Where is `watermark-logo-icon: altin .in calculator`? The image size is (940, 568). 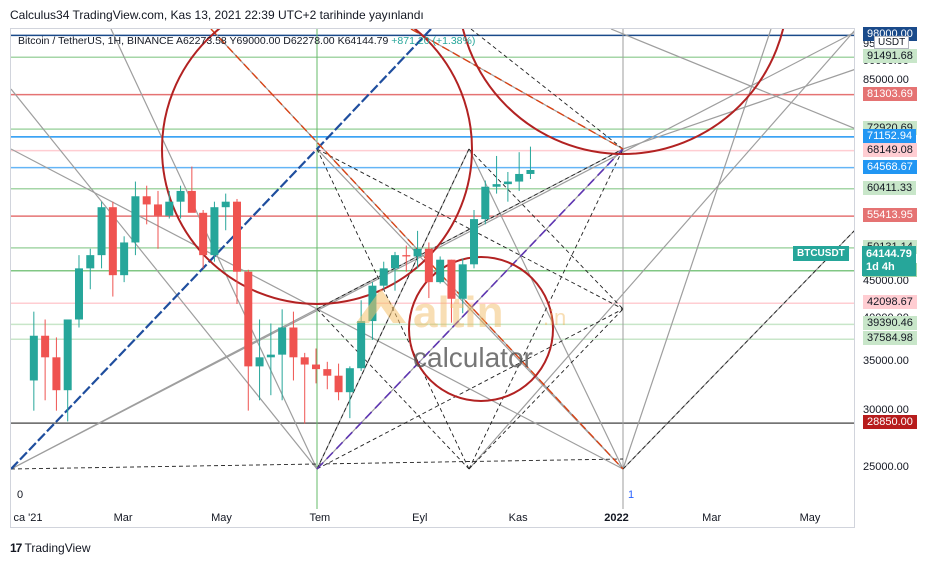 watermark-logo-icon: altin .in calculator is located at coordinates (461, 330).